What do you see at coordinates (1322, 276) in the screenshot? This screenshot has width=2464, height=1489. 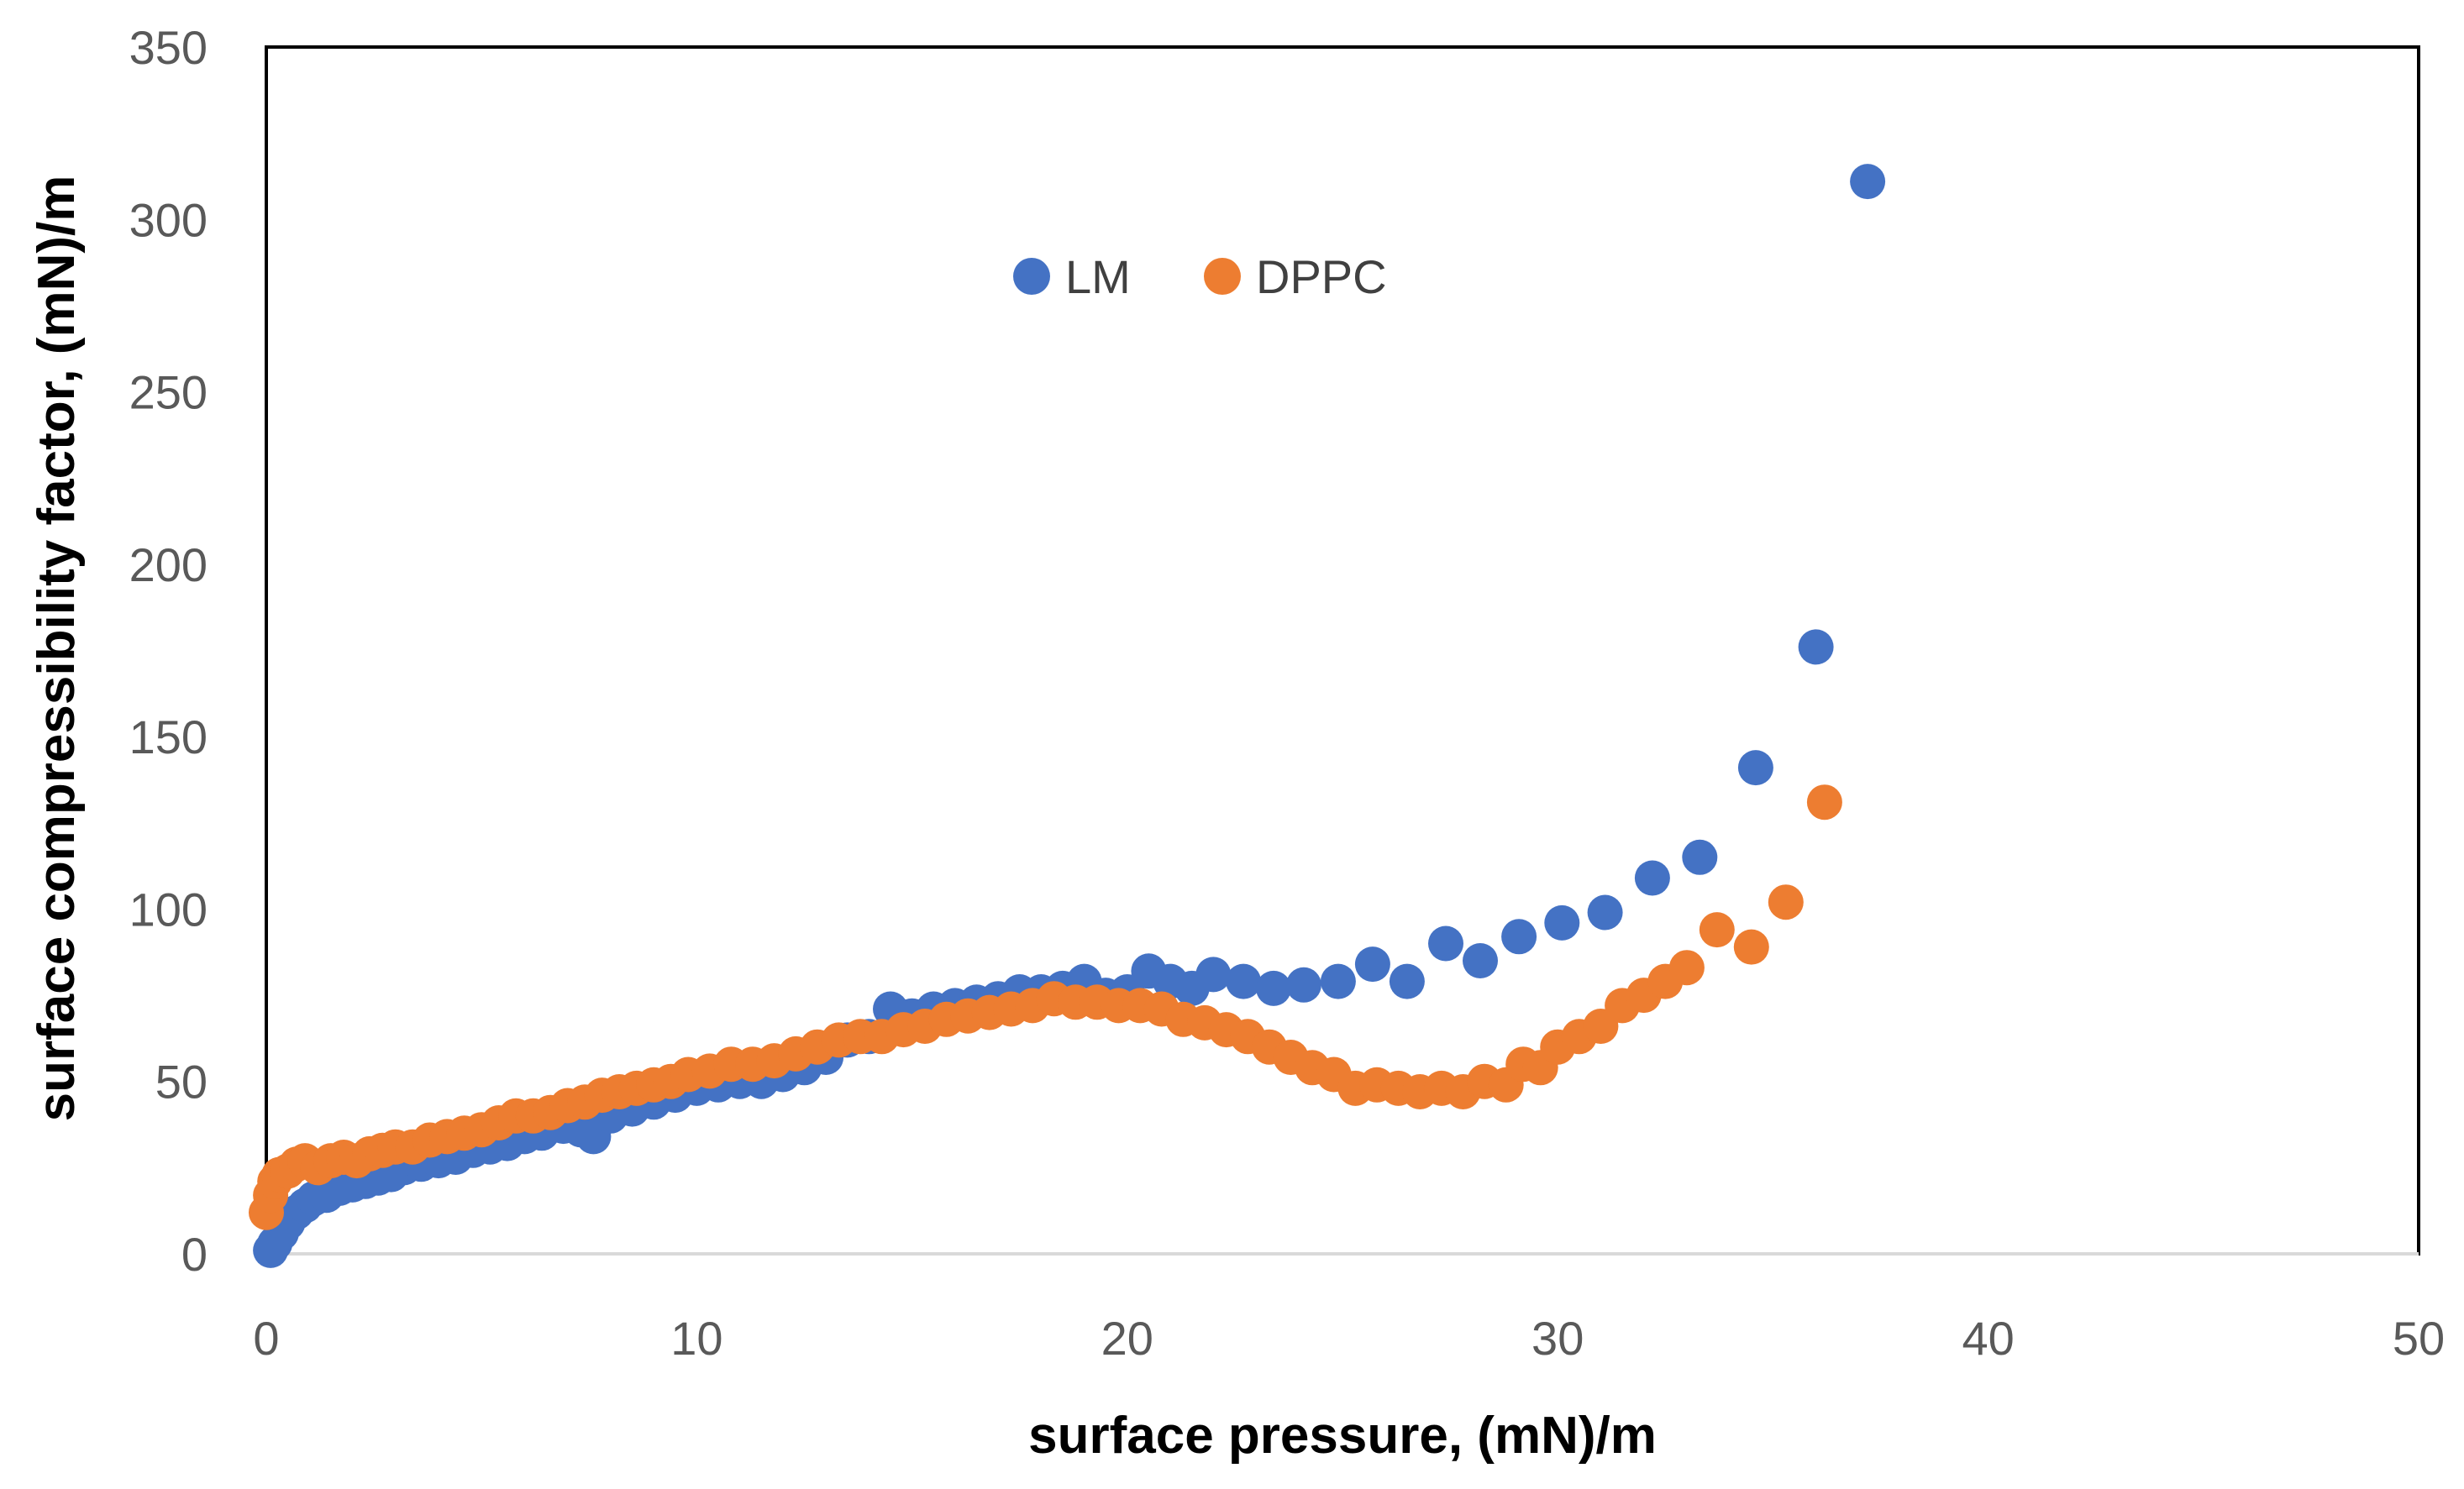 I see `legend-label-dppc: DPPC` at bounding box center [1322, 276].